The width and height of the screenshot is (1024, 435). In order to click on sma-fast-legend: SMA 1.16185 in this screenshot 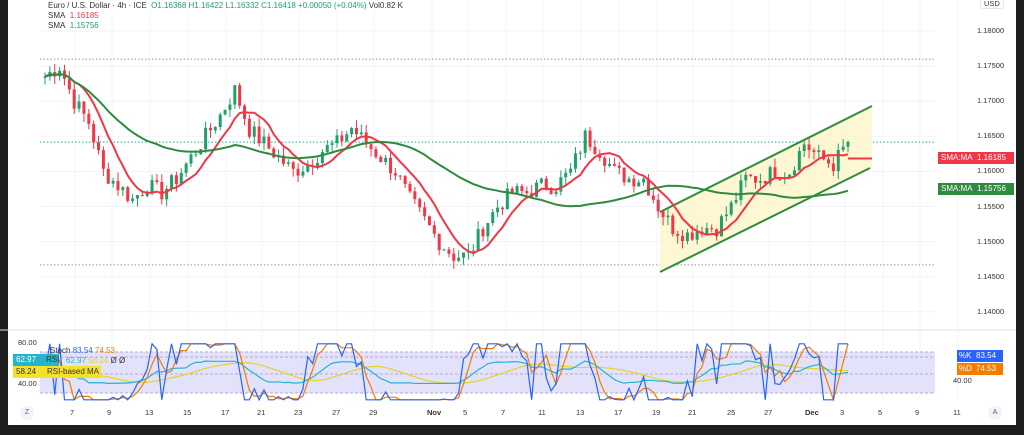, I will do `click(73, 16)`.